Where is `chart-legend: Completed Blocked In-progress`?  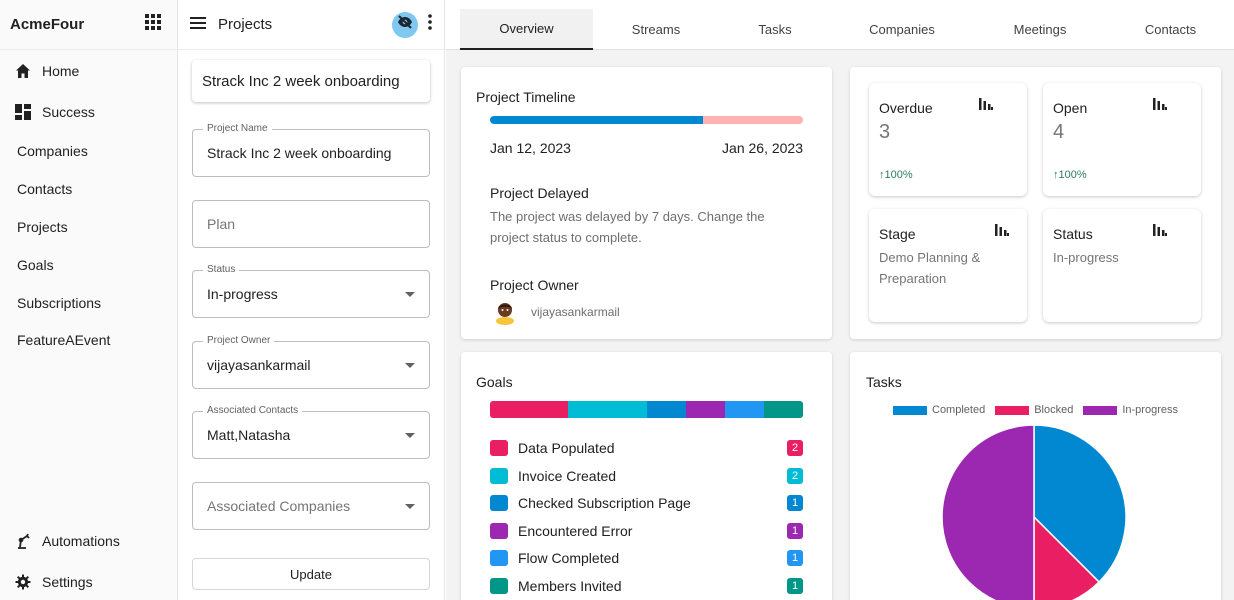 chart-legend: Completed Blocked In-progress is located at coordinates (1035, 410).